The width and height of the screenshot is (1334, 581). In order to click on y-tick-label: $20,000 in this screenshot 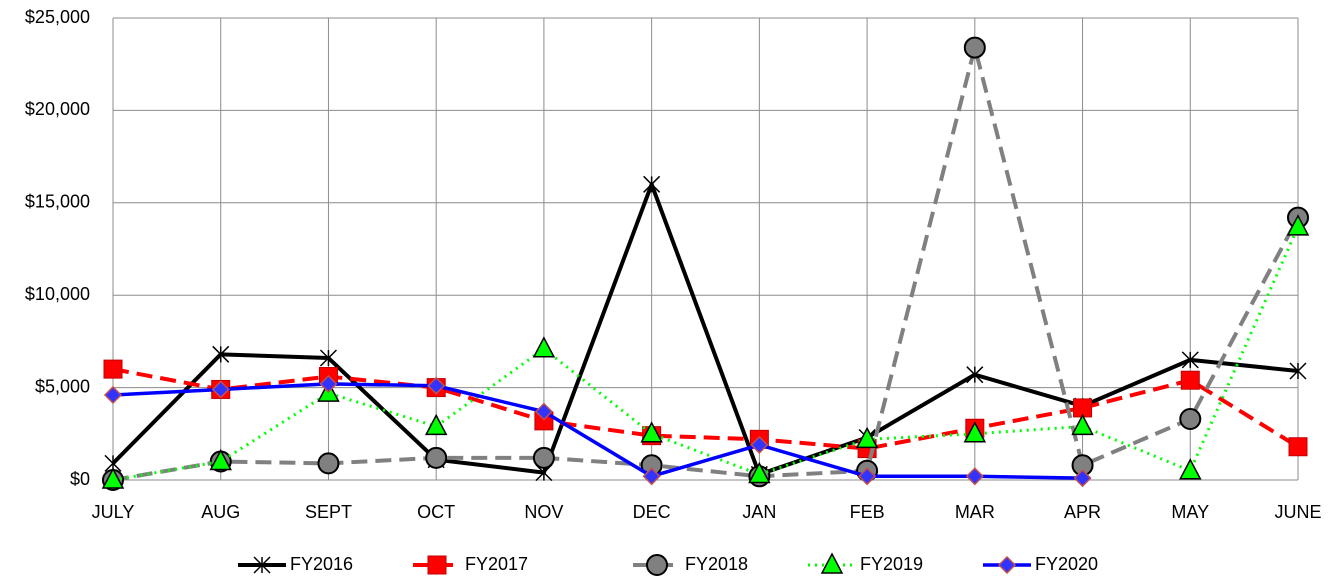, I will do `click(57, 109)`.